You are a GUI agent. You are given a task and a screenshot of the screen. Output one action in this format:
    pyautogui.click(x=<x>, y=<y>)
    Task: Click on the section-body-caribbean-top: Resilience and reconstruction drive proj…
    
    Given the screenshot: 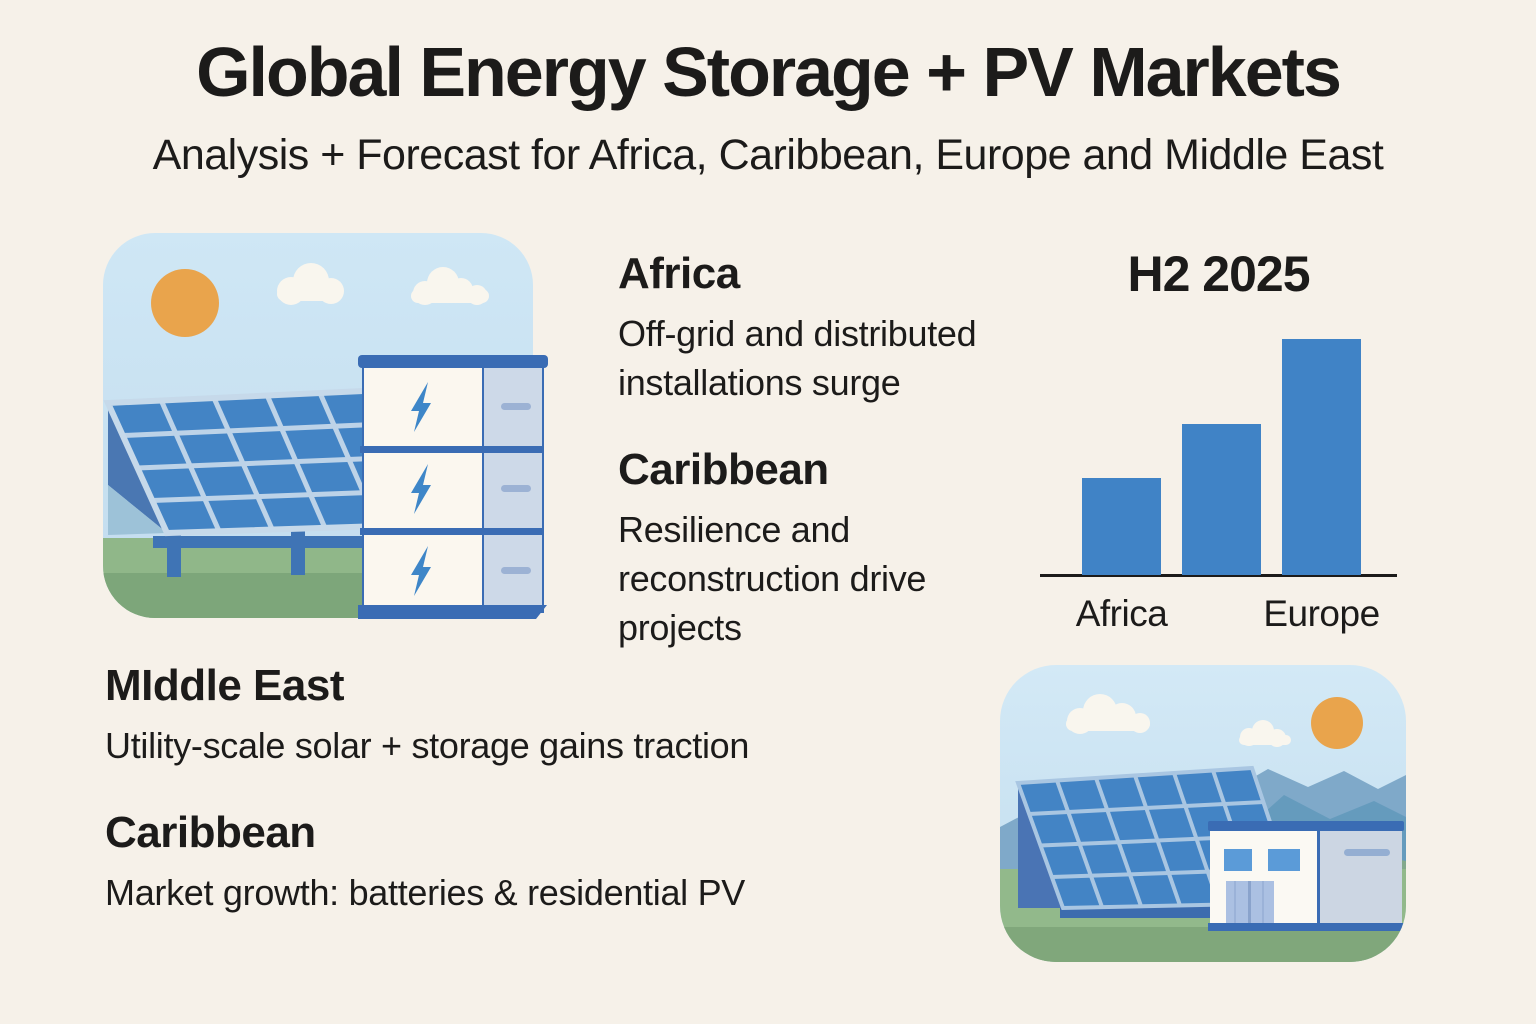 What is the action you would take?
    pyautogui.click(x=772, y=578)
    